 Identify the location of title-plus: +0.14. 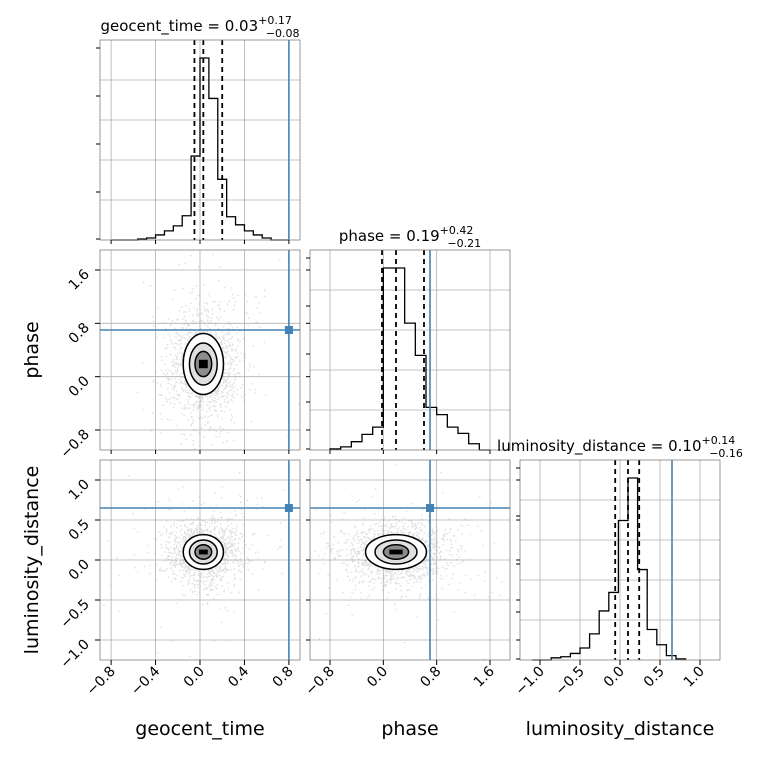
(719, 440).